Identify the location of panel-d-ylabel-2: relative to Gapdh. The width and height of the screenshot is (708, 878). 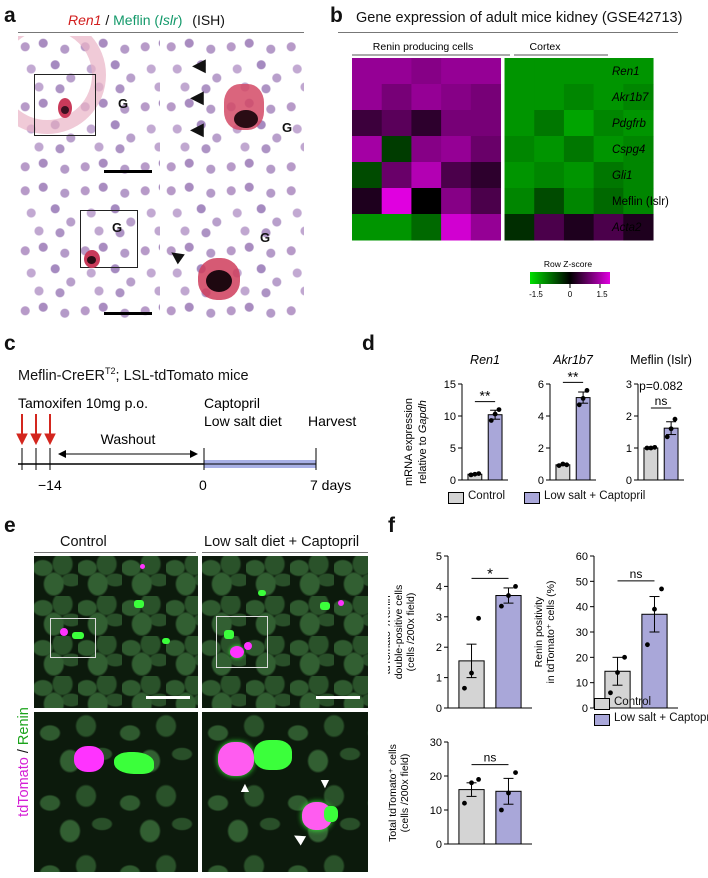
(423, 442).